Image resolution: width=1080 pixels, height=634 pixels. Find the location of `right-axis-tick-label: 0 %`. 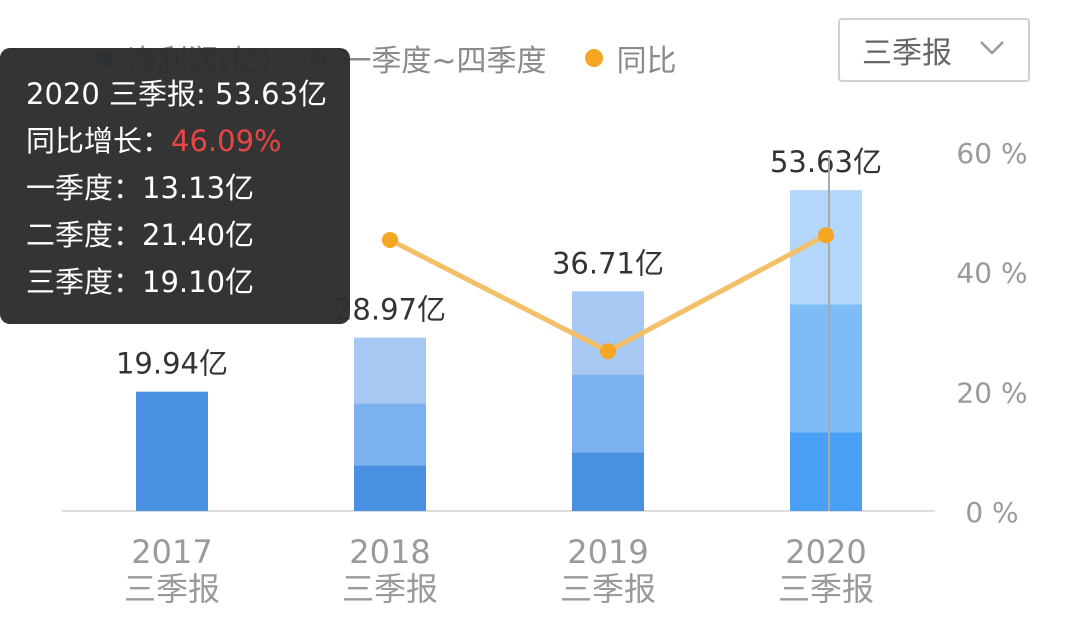

right-axis-tick-label: 0 % is located at coordinates (991, 512).